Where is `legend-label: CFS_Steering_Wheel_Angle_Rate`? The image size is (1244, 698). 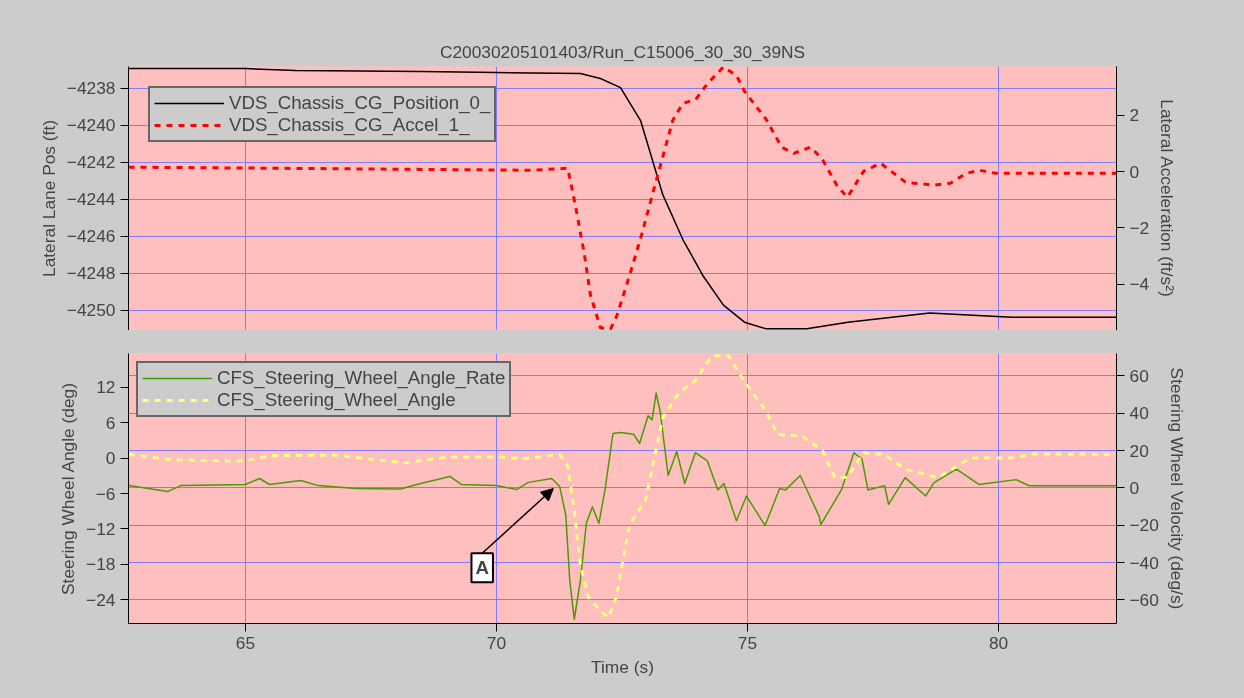 legend-label: CFS_Steering_Wheel_Angle_Rate is located at coordinates (361, 378).